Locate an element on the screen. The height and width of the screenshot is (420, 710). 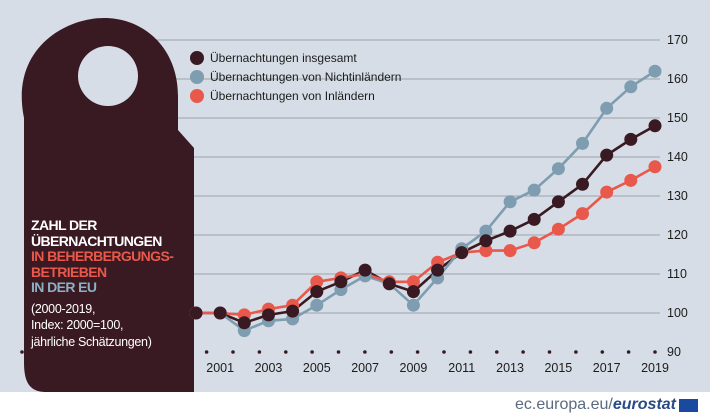
data-point-s0-2017 is located at coordinates (607, 155).